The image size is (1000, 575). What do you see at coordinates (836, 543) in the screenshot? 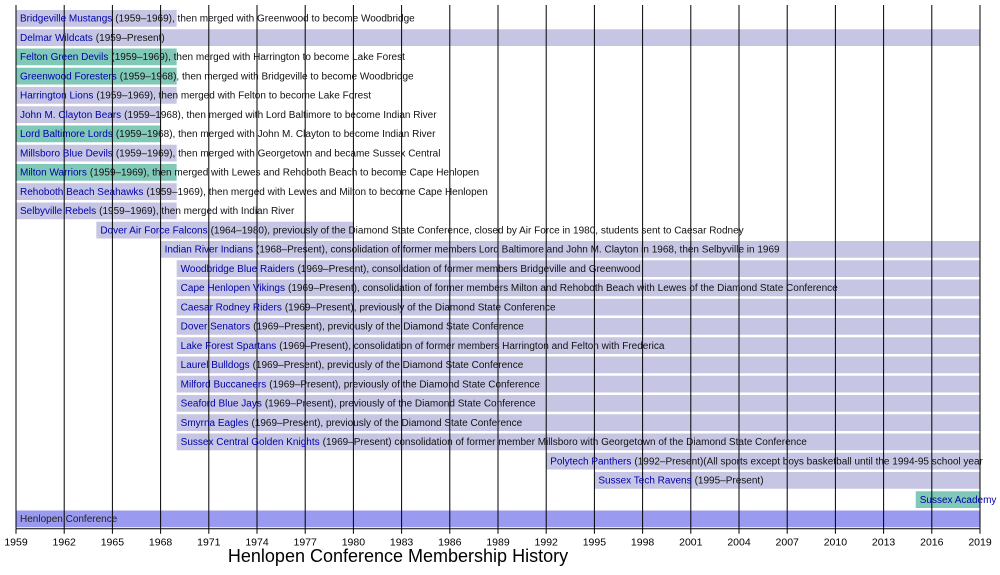
I see `x-tick-label: 2010` at bounding box center [836, 543].